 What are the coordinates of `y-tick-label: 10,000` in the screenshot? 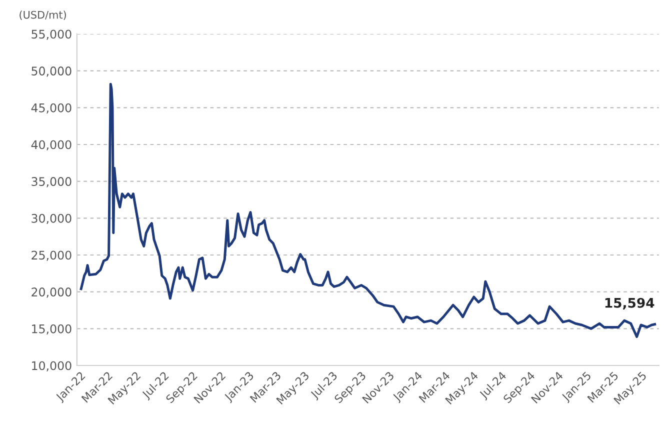 It's located at (52, 366).